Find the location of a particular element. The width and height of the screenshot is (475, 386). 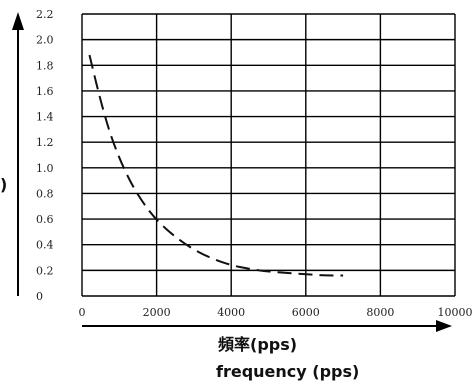

y-axis-arrowhead is located at coordinates (18, 21).